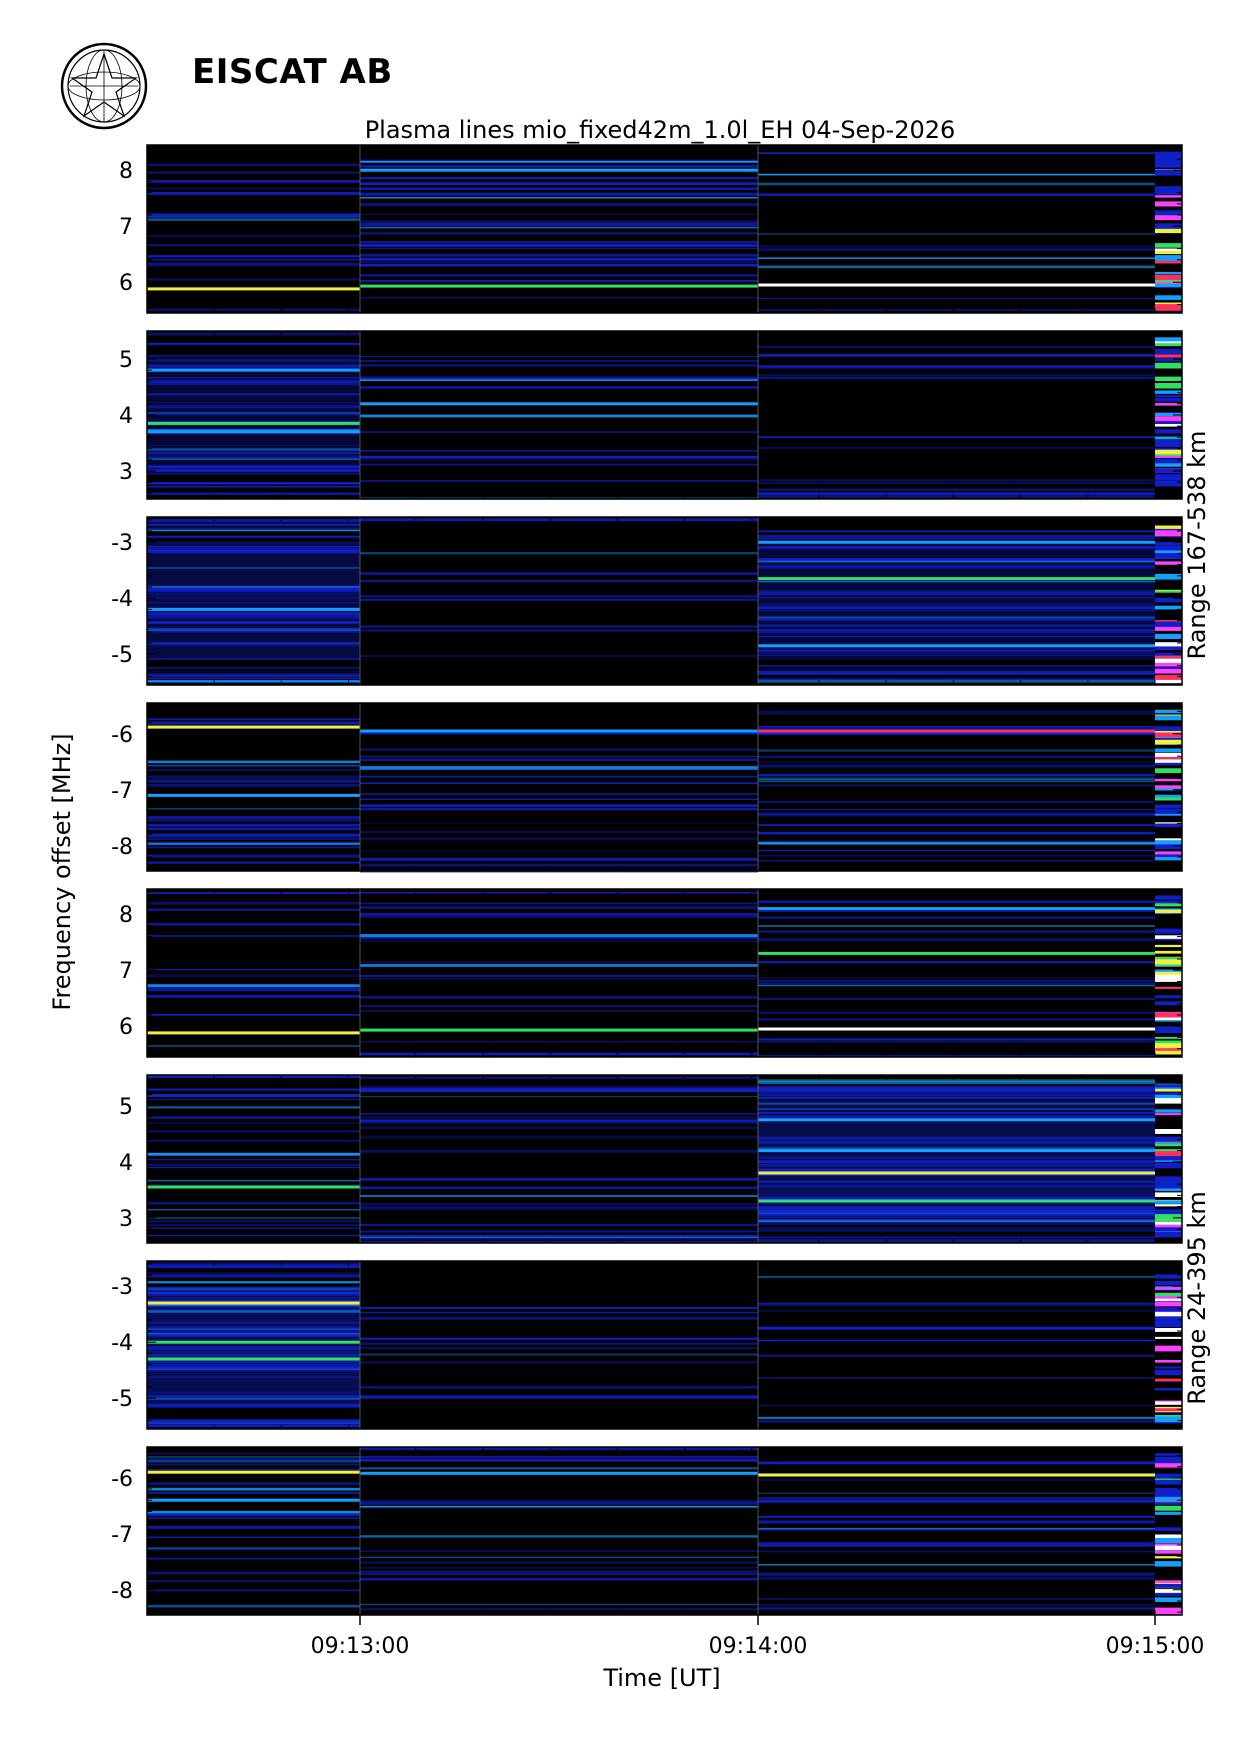  What do you see at coordinates (126, 360) in the screenshot?
I see `y-tick-label: 5` at bounding box center [126, 360].